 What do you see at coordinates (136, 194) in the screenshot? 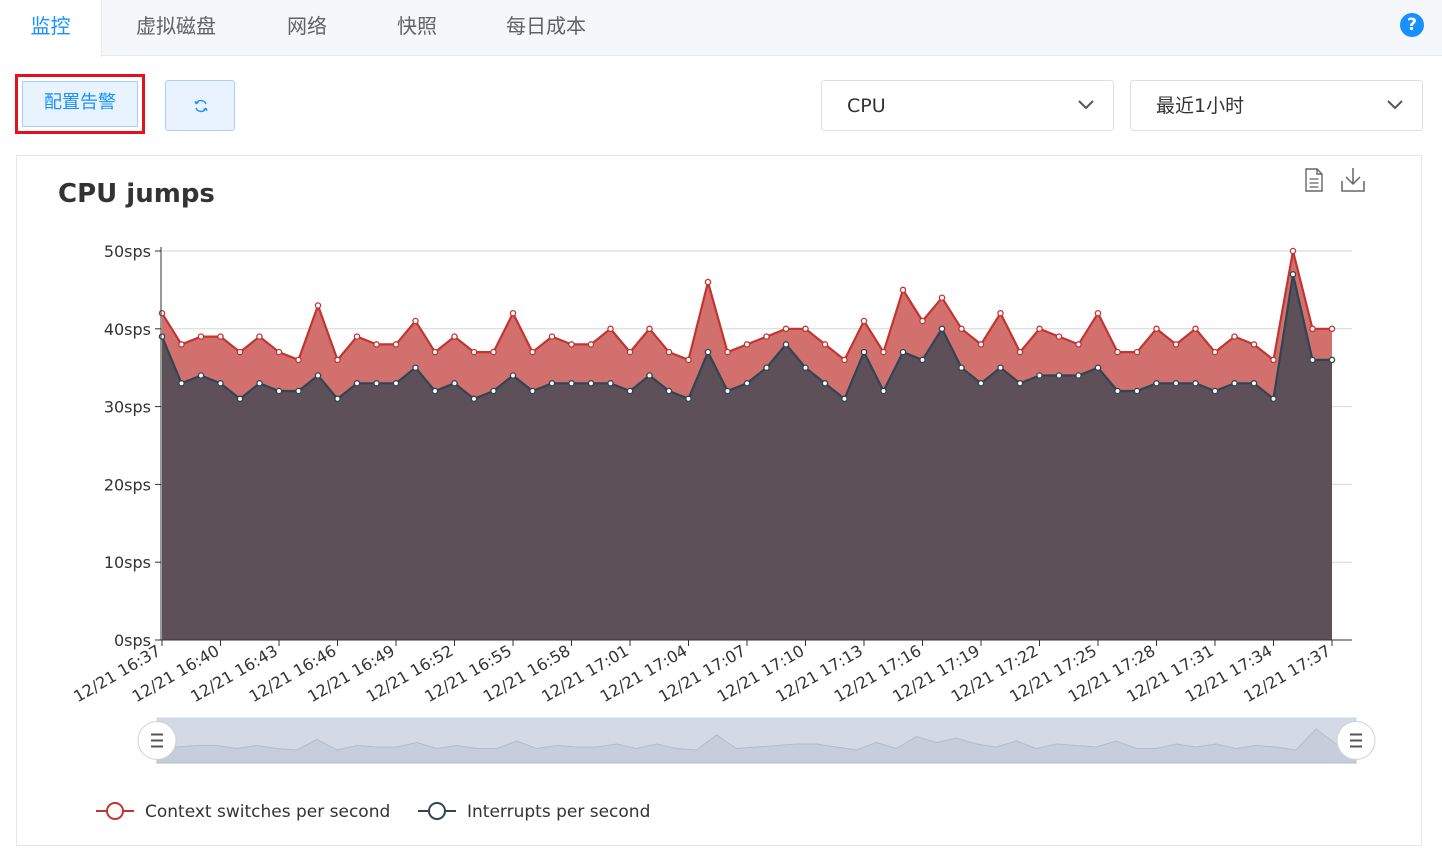
I see `chart-title: CPU jumps` at bounding box center [136, 194].